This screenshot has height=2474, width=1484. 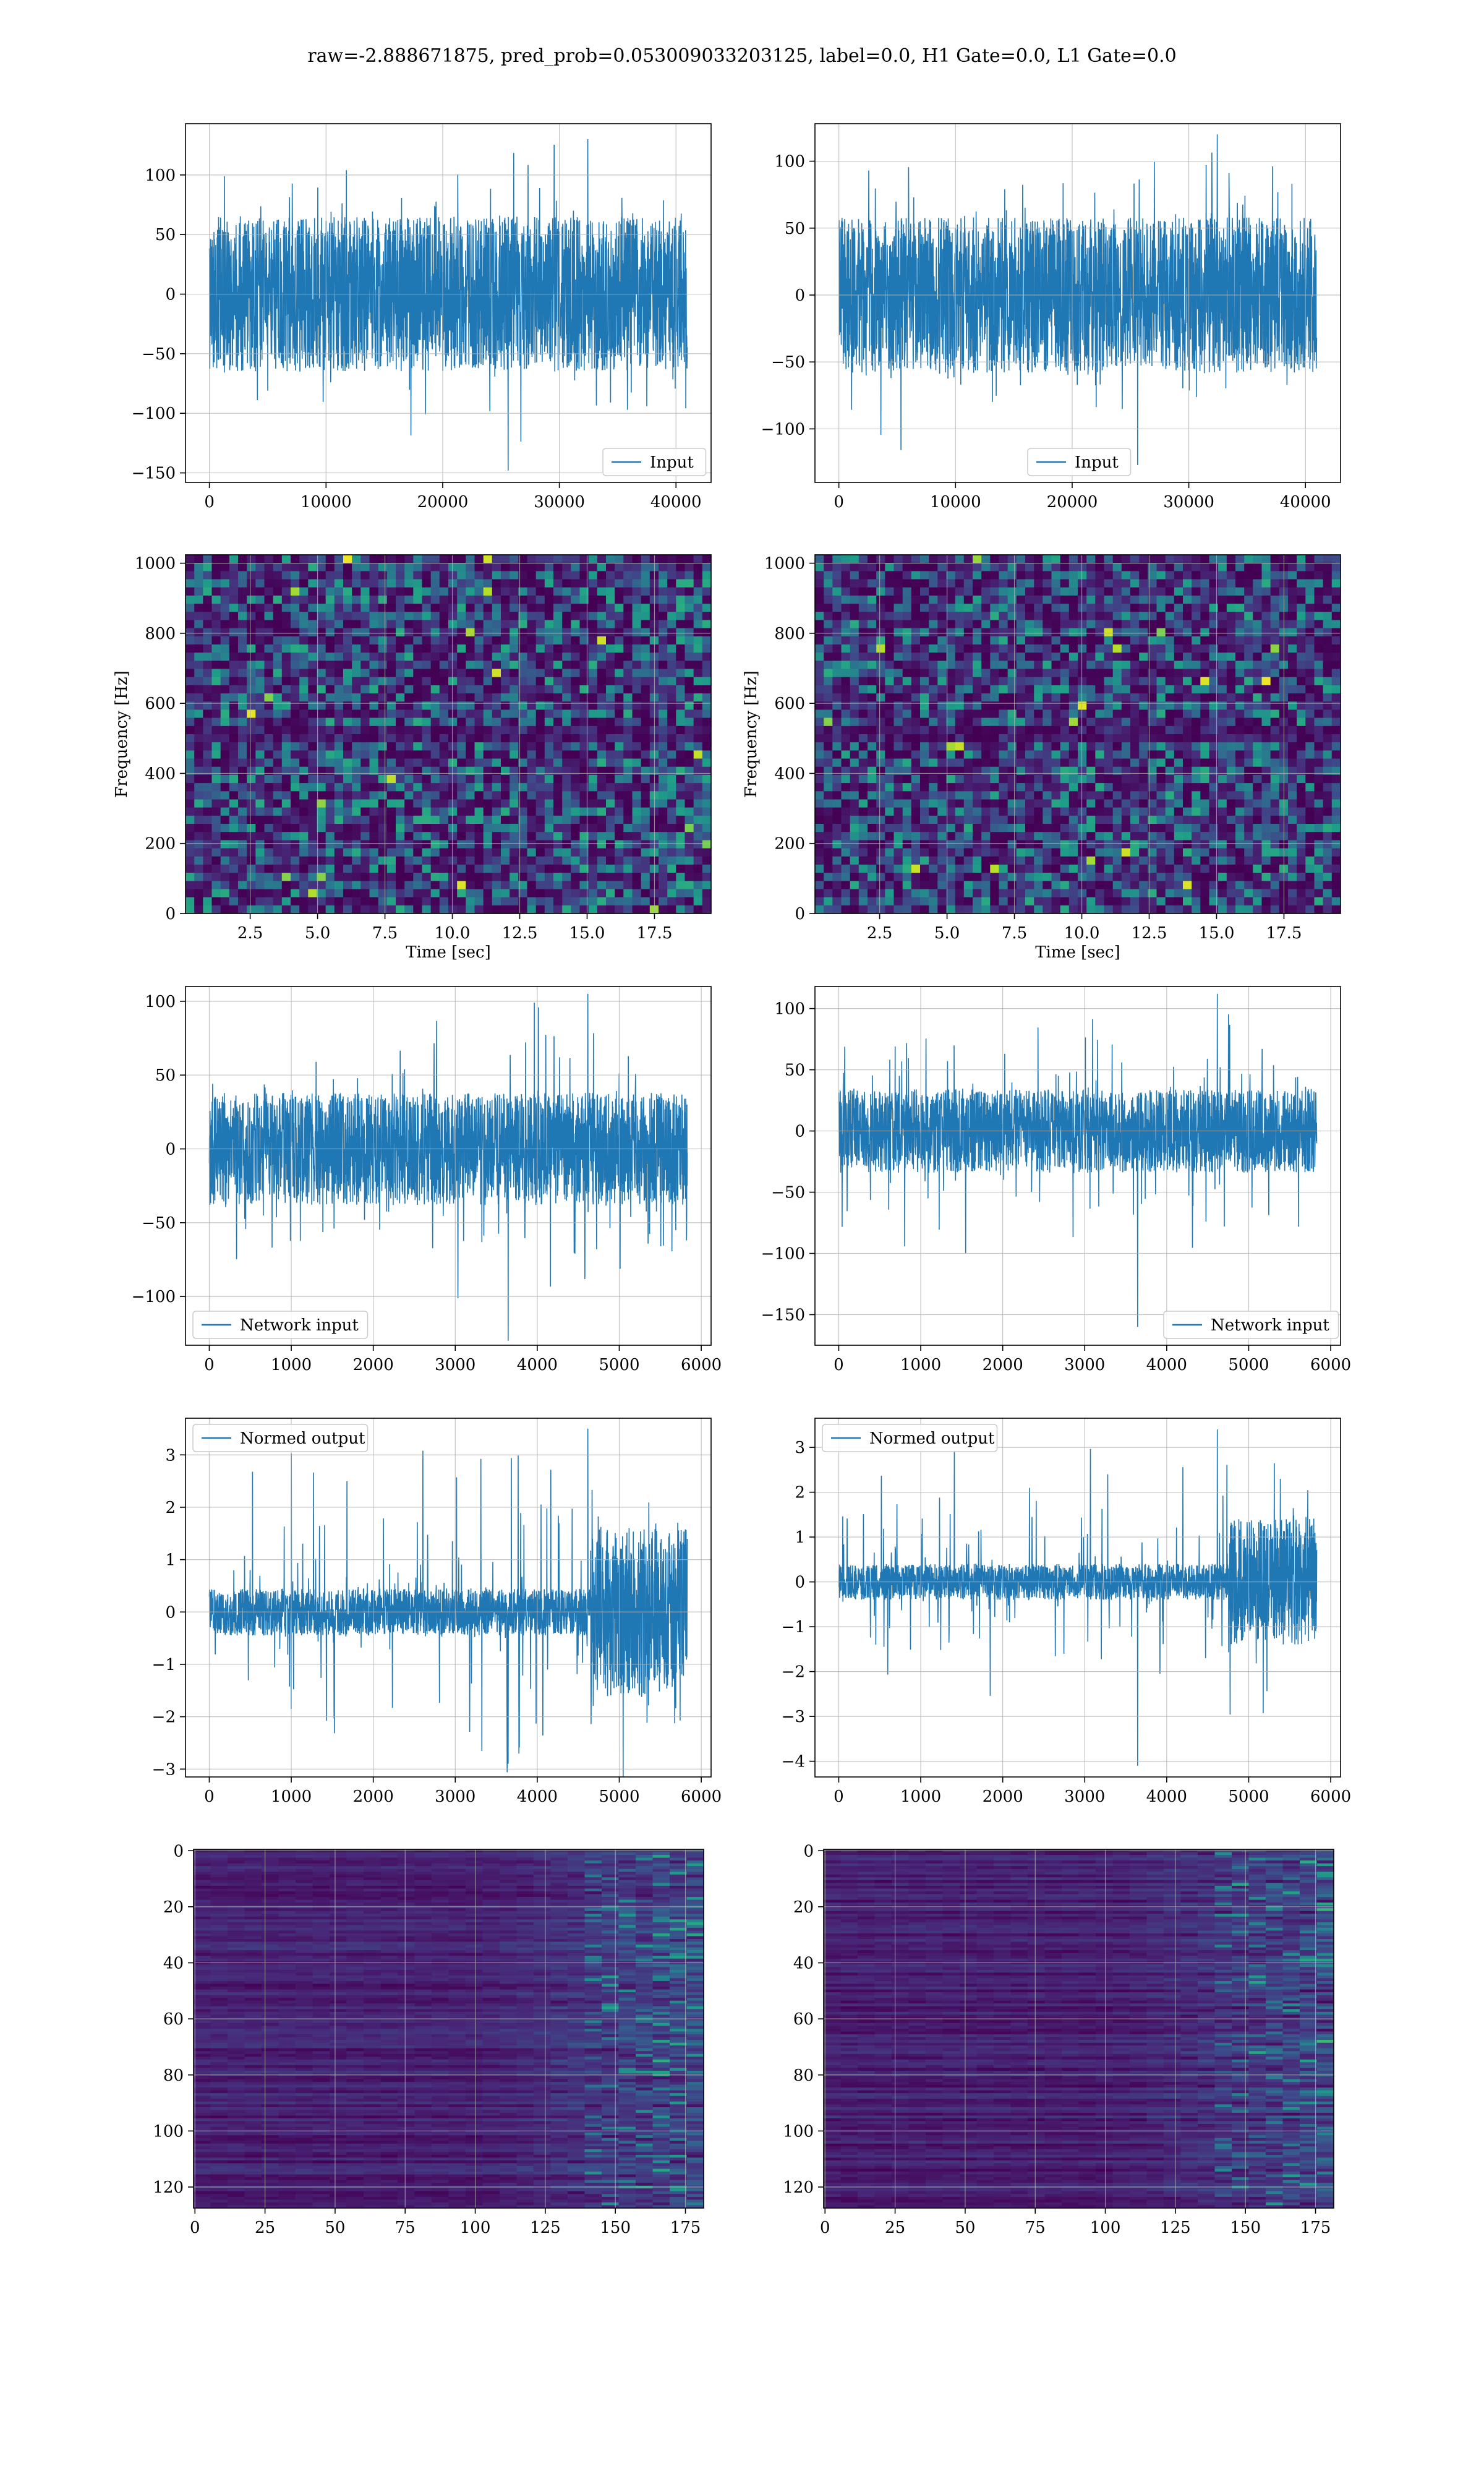 I want to click on x-tick-label: 5000, so click(x=1248, y=1365).